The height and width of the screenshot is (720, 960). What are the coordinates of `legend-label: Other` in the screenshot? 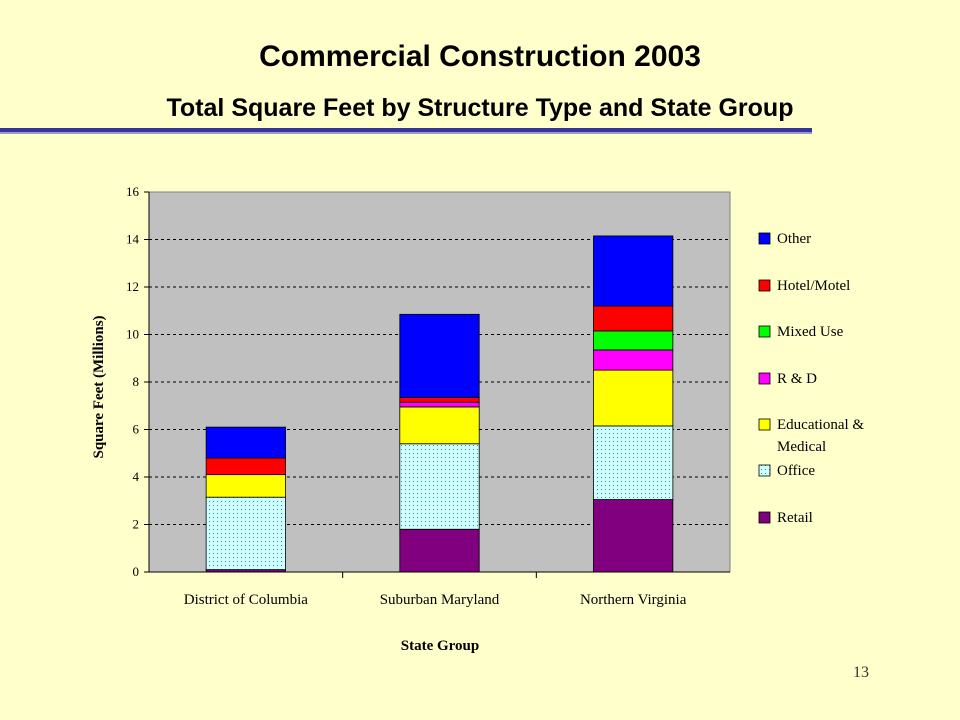 It's located at (794, 239).